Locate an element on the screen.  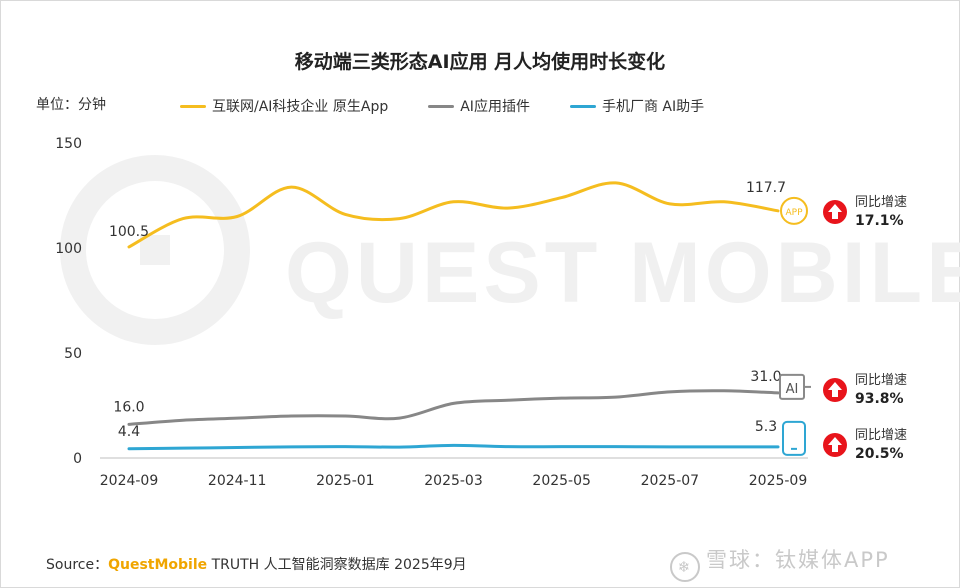
legend-swatch-native-app is located at coordinates (193, 106).